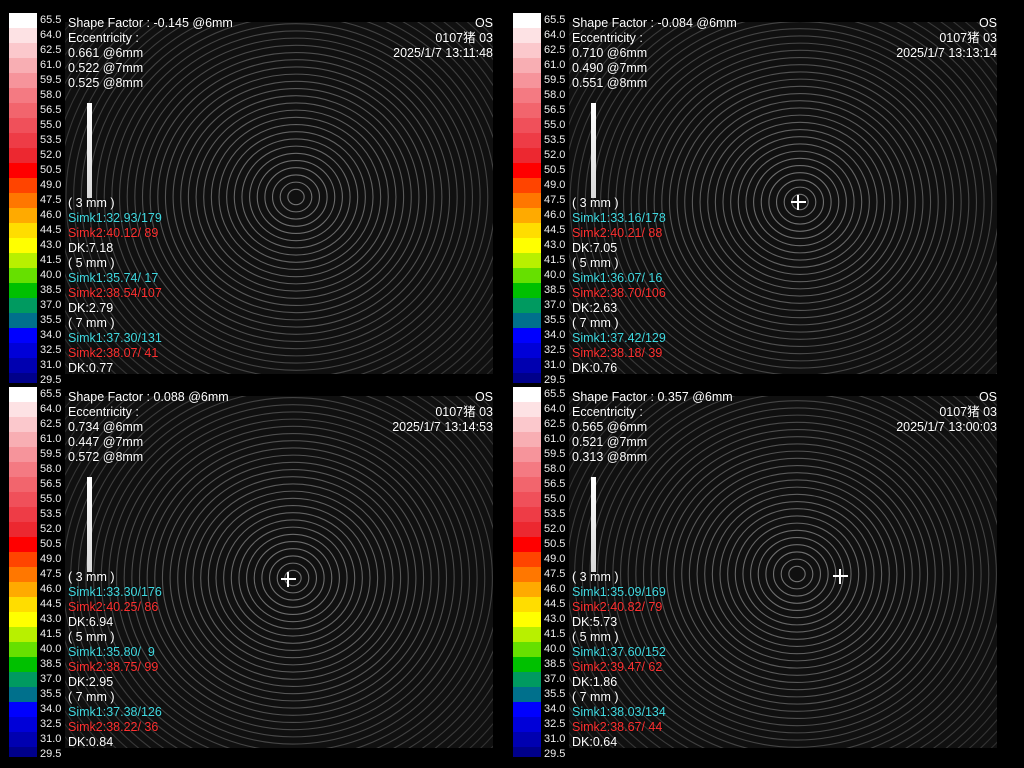 The image size is (1024, 768). Describe the element at coordinates (91, 368) in the screenshot. I see `zone-7mm-dk: DK:0.77` at that location.